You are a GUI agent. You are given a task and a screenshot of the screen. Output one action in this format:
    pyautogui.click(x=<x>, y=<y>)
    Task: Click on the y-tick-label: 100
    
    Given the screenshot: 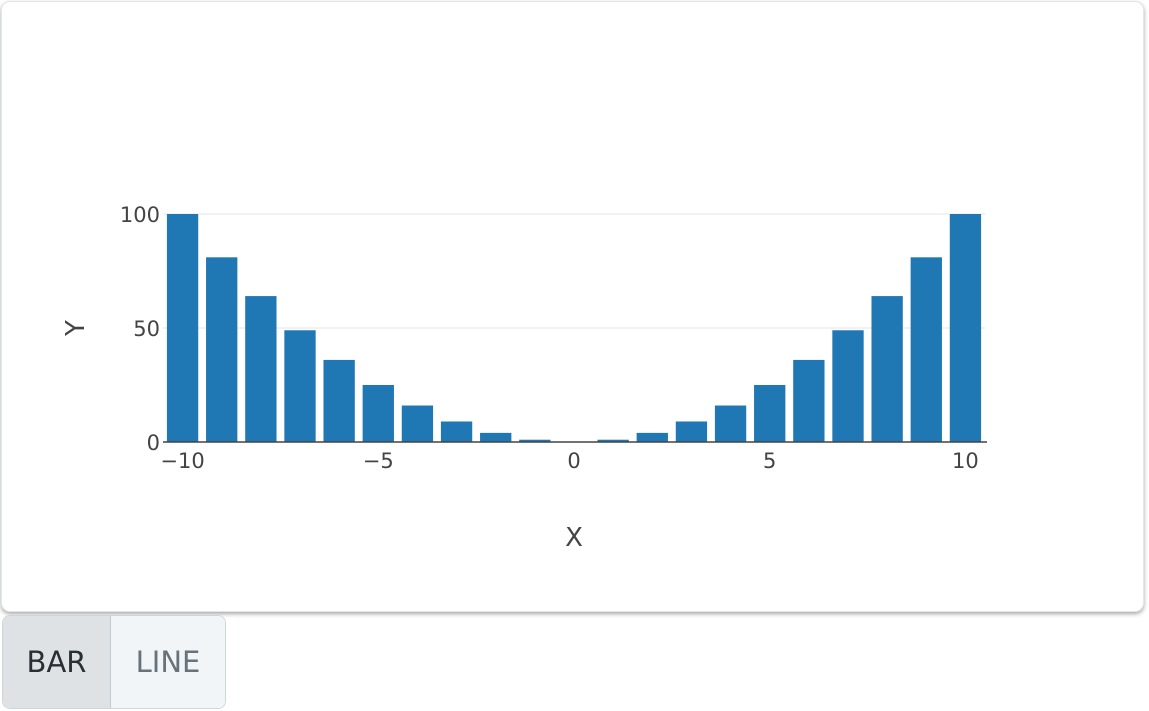 What is the action you would take?
    pyautogui.click(x=140, y=215)
    